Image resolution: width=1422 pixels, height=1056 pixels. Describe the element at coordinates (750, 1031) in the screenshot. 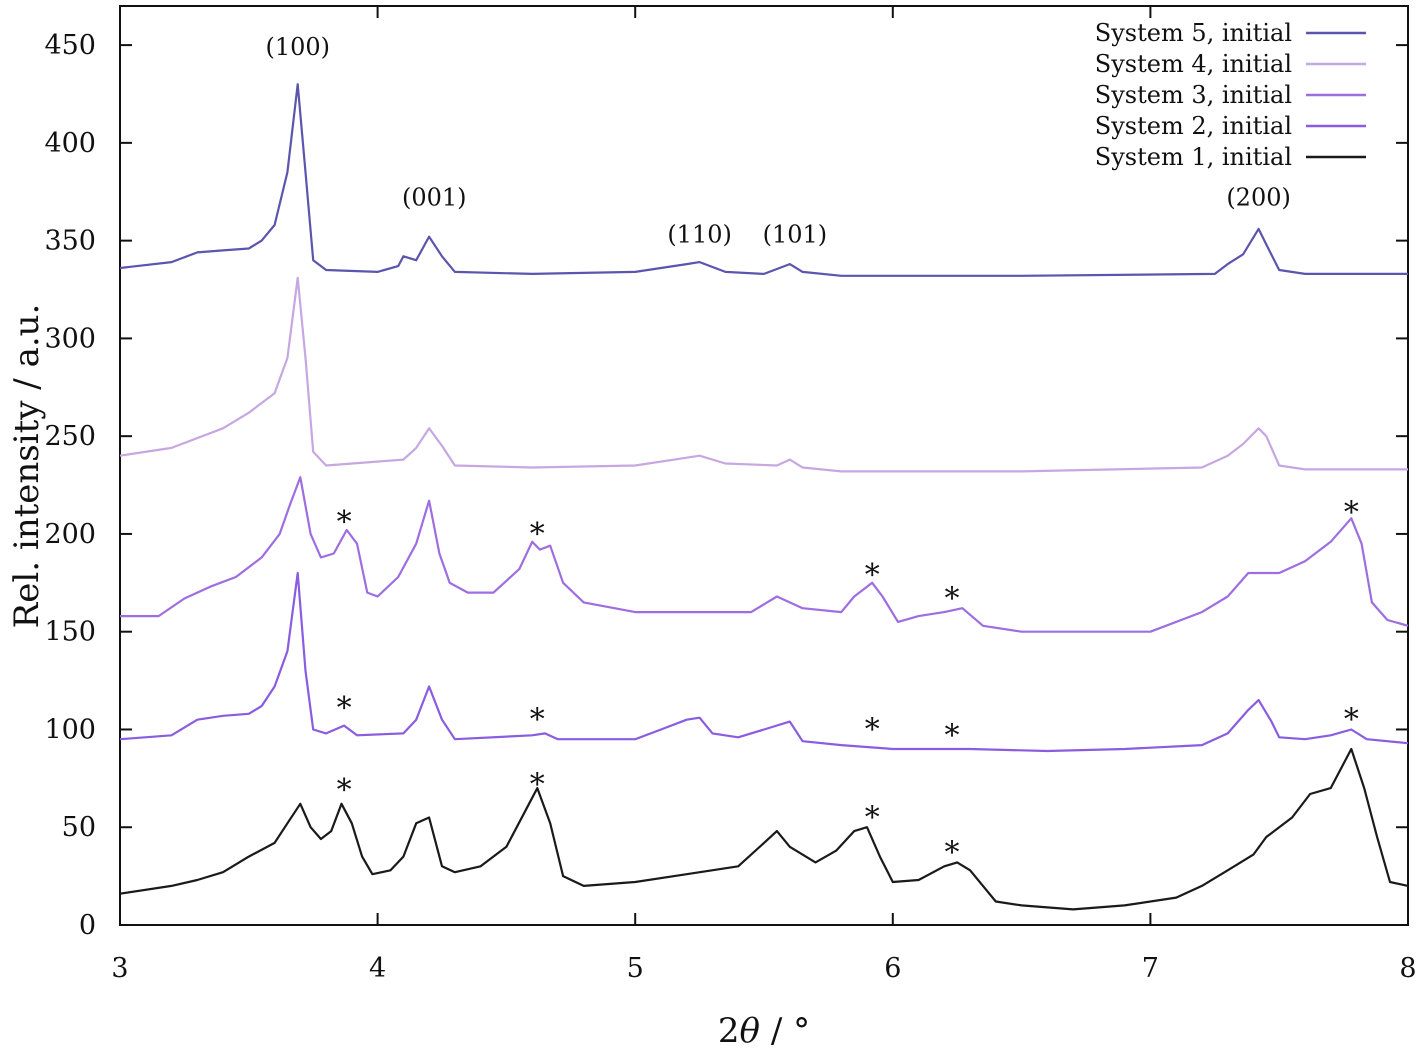

I see `x-axis-title-theta: θ` at that location.